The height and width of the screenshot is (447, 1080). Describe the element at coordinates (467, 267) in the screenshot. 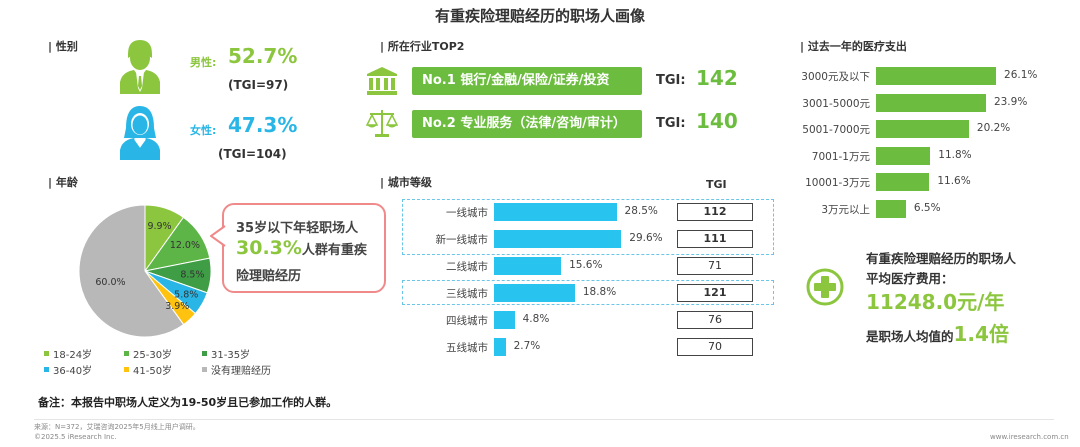

I see `city-label-2: 二线城市` at that location.